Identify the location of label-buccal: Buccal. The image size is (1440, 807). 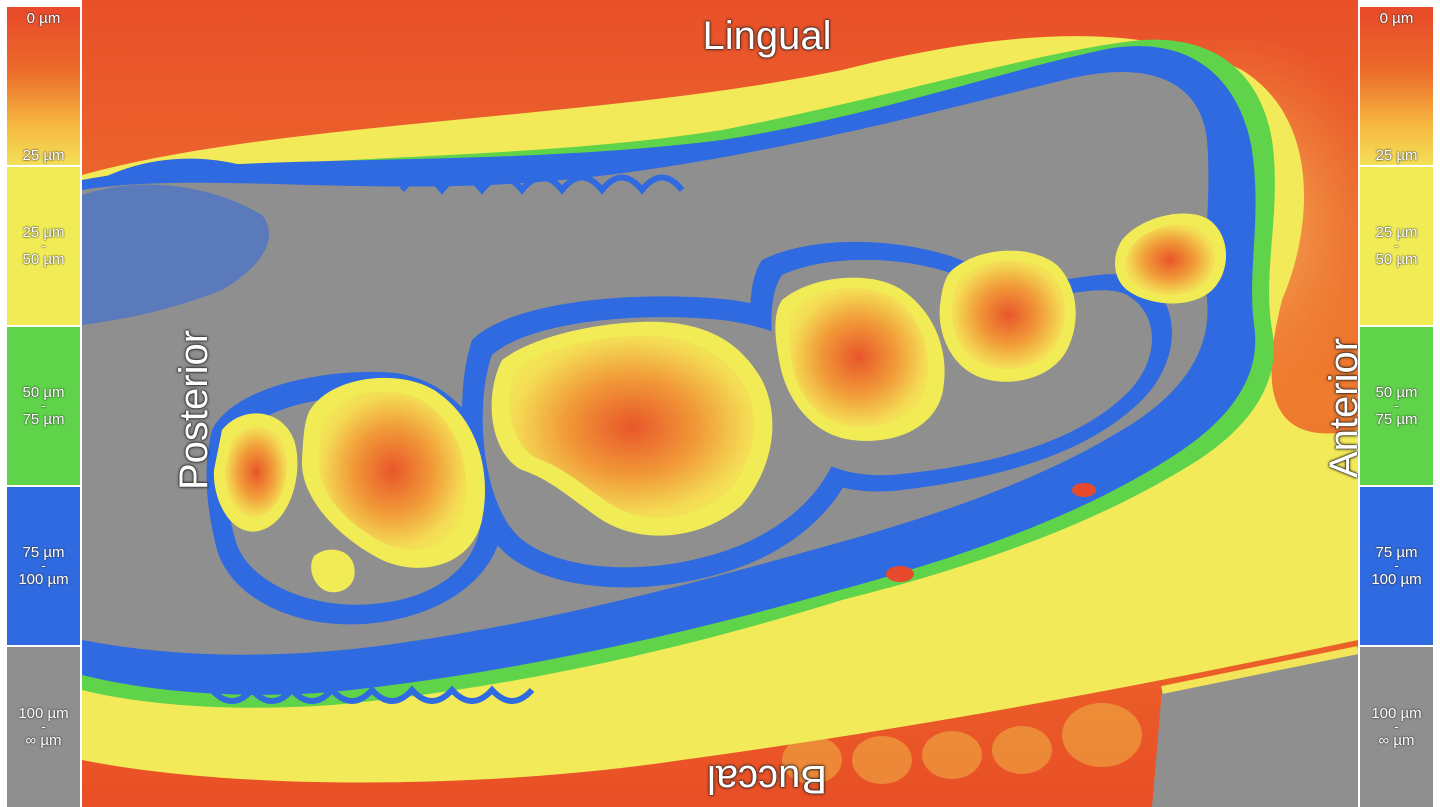
(767, 779).